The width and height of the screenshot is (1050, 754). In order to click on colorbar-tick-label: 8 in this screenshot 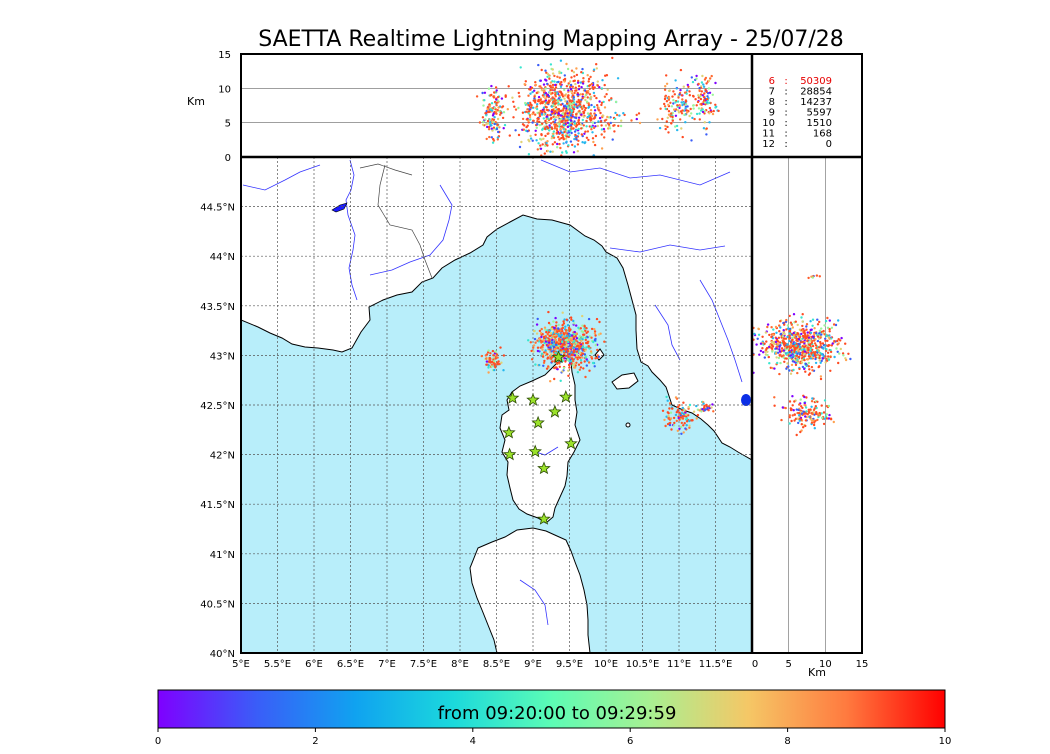, I will do `click(787, 741)`.